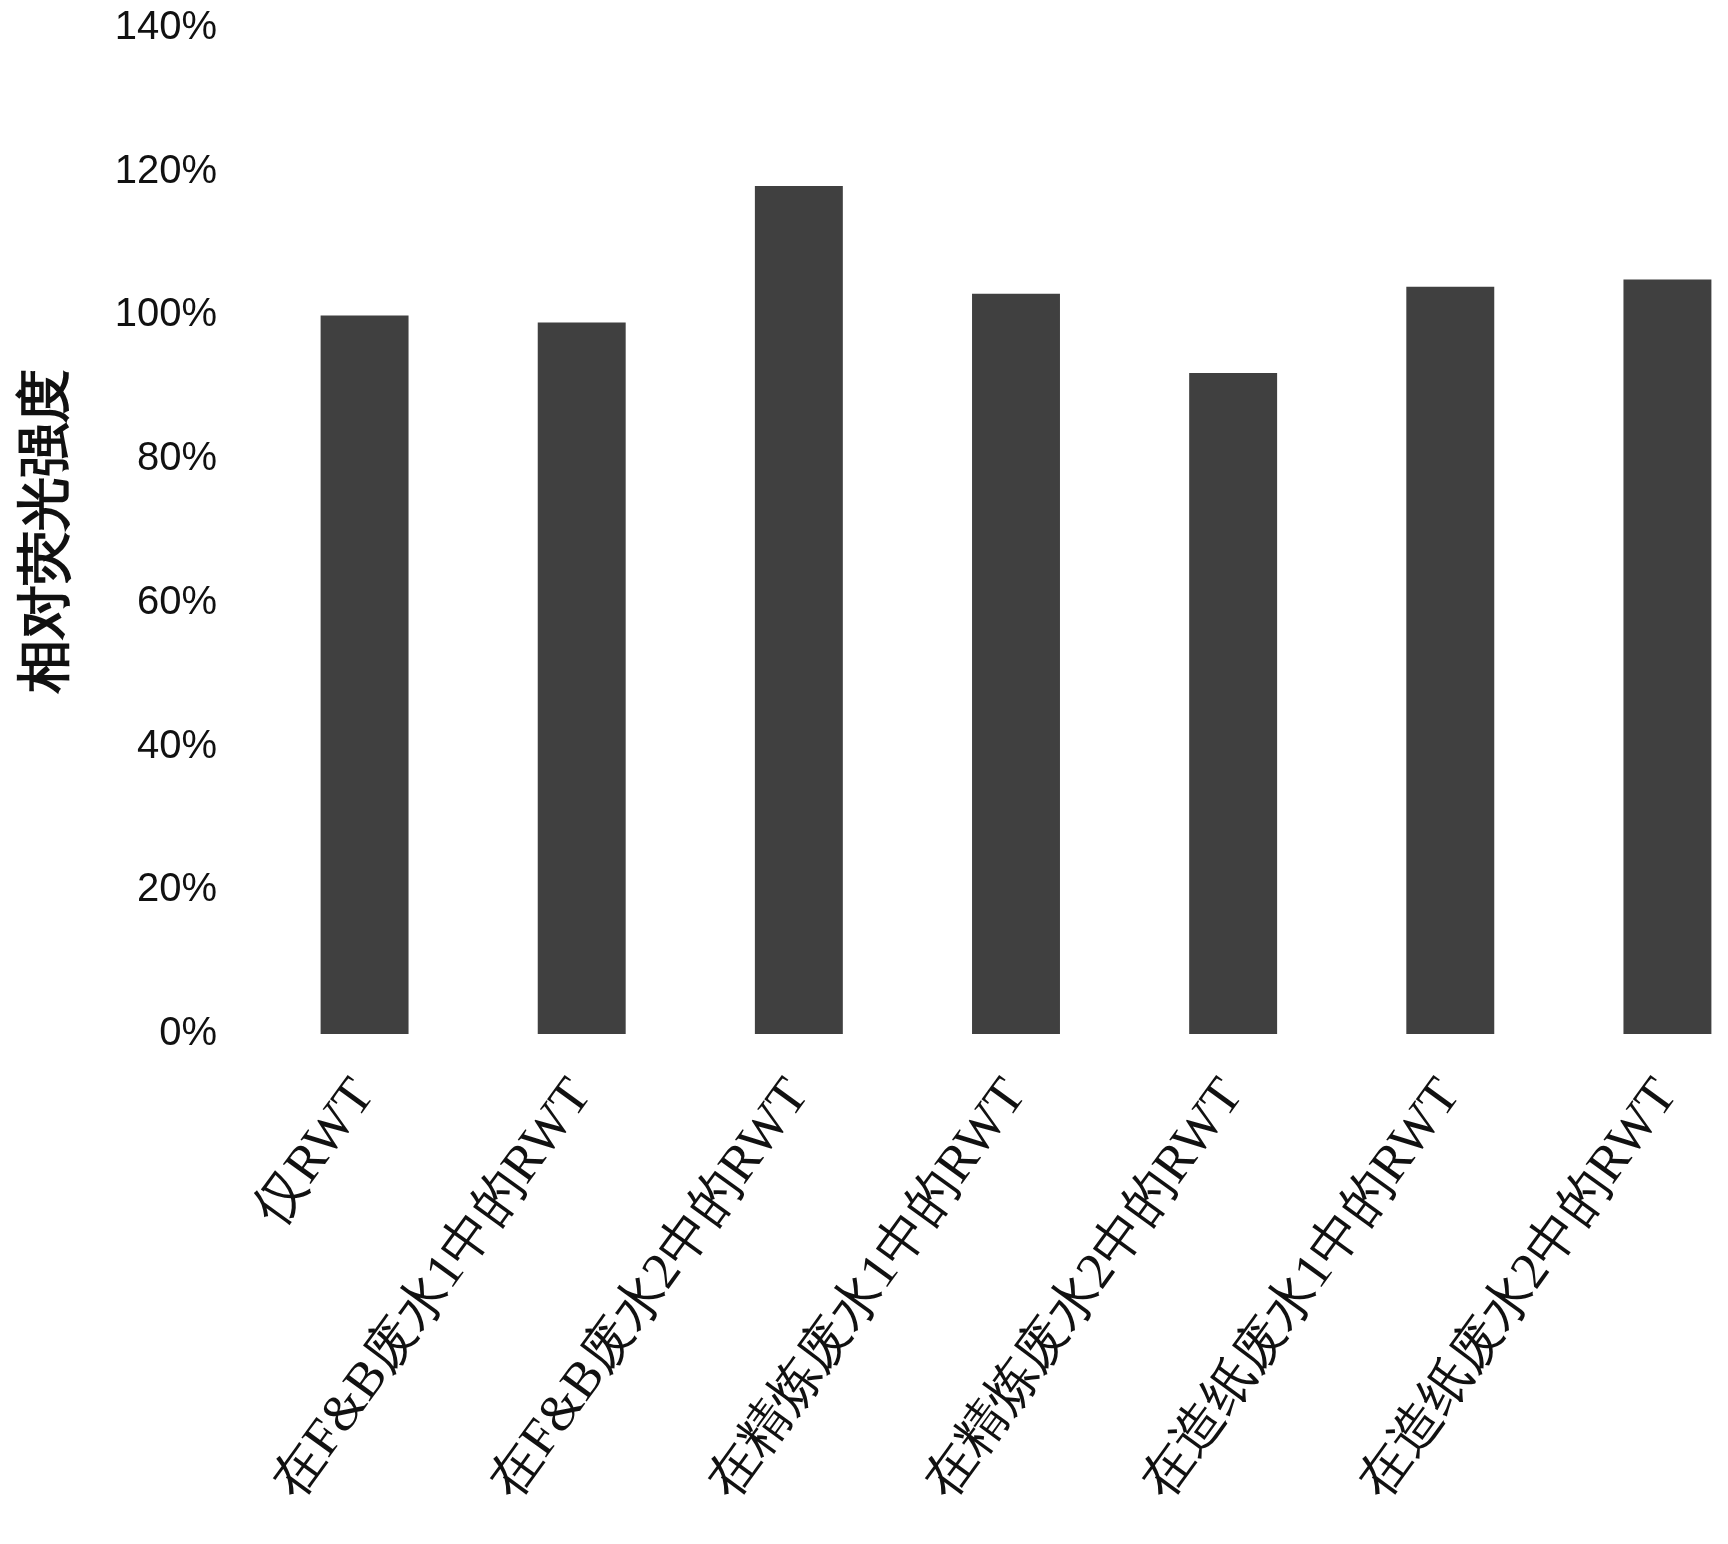  Describe the element at coordinates (165, 25) in the screenshot. I see `y-tick-label: 140%` at that location.